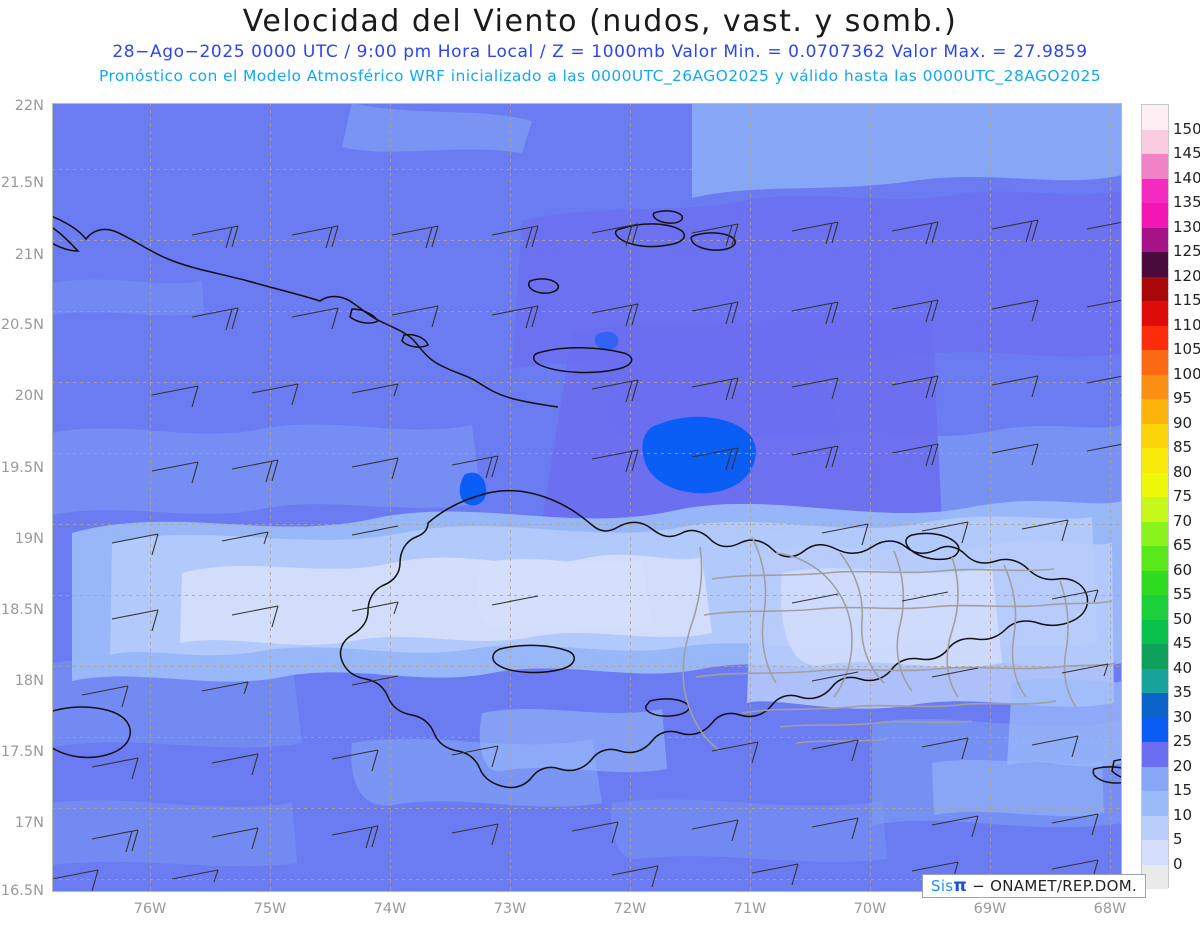 This screenshot has height=927, width=1200. What do you see at coordinates (1186, 349) in the screenshot?
I see `colorbar-tick-105: 105` at bounding box center [1186, 349].